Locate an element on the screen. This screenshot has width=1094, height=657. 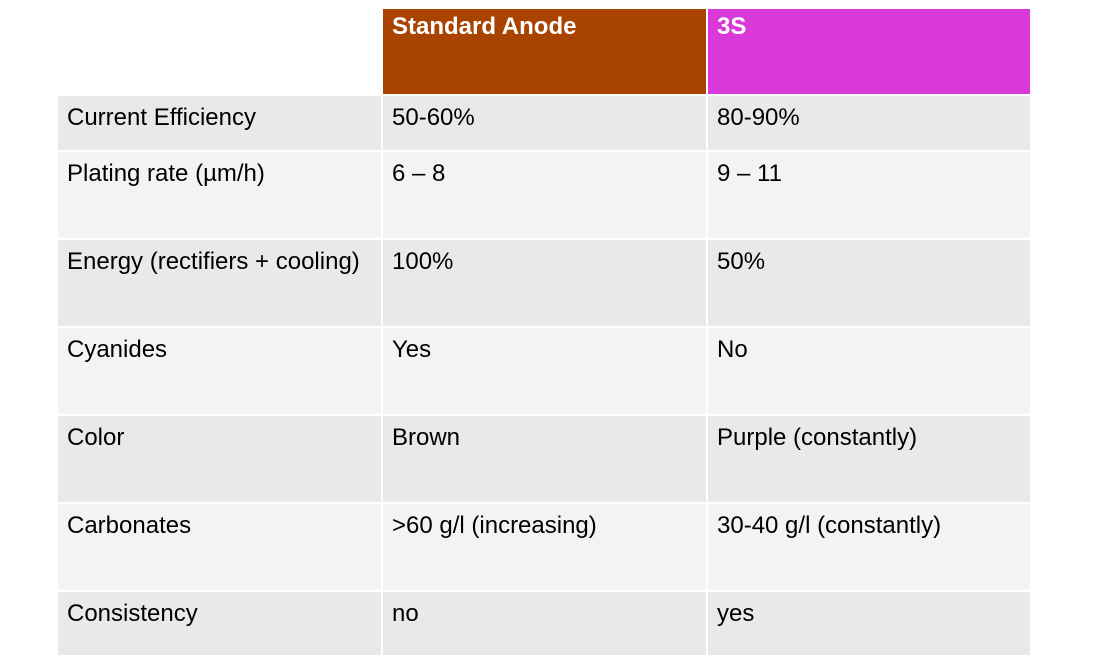
three-s-value: 30-40 g/l (constantly) is located at coordinates (869, 547).